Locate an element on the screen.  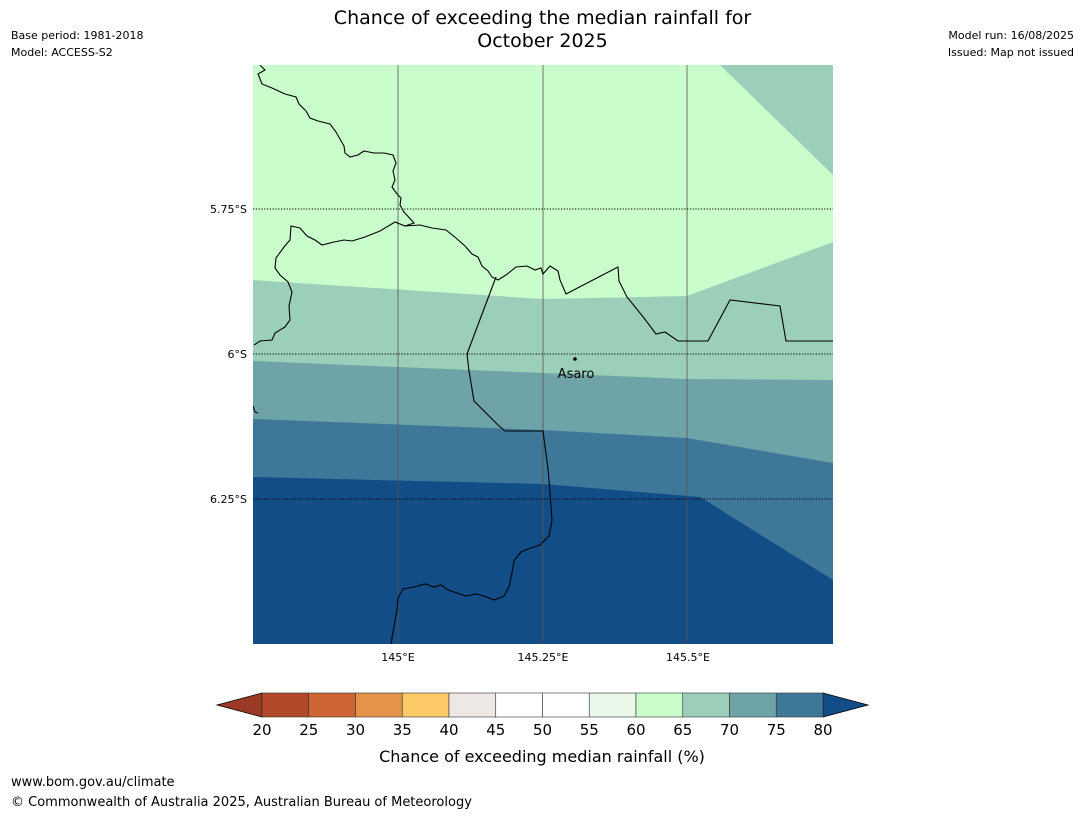
colorbar-tick-label: 40 is located at coordinates (448, 730).